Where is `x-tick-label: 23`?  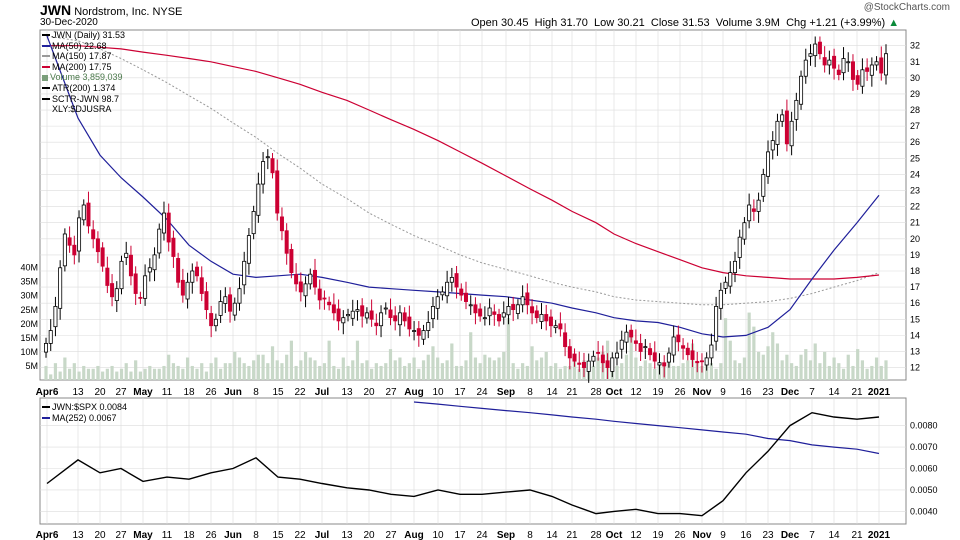 x-tick-label: 23 is located at coordinates (768, 392).